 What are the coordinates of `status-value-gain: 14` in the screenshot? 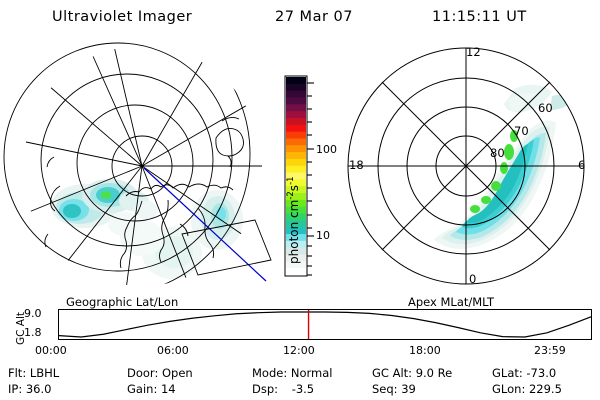 It's located at (168, 389).